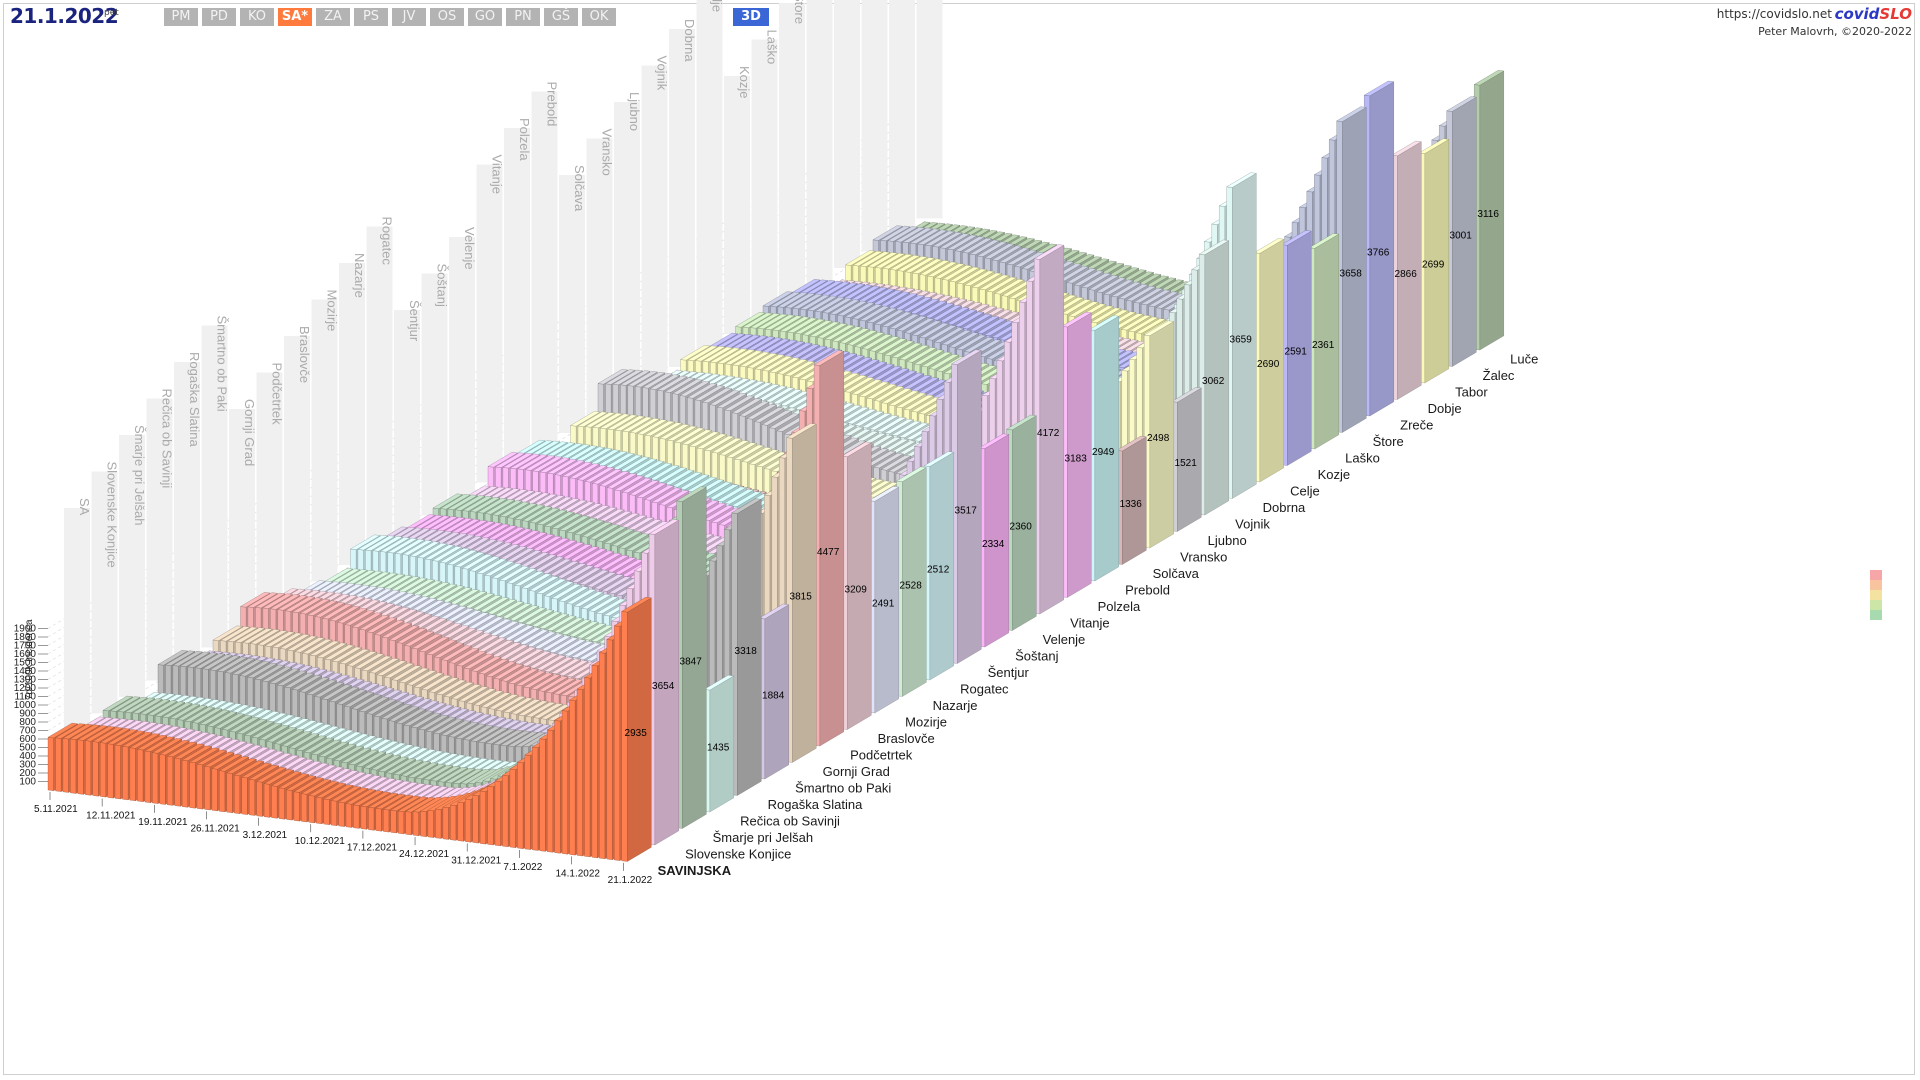 The height and width of the screenshot is (1080, 1920). Describe the element at coordinates (1213, 381) in the screenshot. I see `latest-value-21: 3062` at that location.